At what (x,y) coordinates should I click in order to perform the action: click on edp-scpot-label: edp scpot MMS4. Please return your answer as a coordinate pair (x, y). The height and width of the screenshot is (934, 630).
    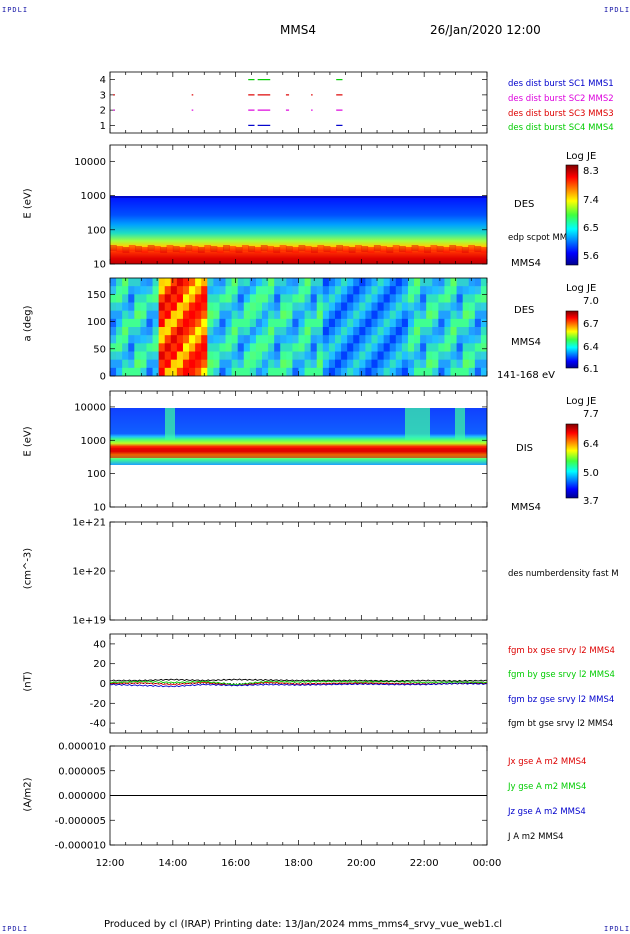
    Looking at the image, I should click on (543, 238).